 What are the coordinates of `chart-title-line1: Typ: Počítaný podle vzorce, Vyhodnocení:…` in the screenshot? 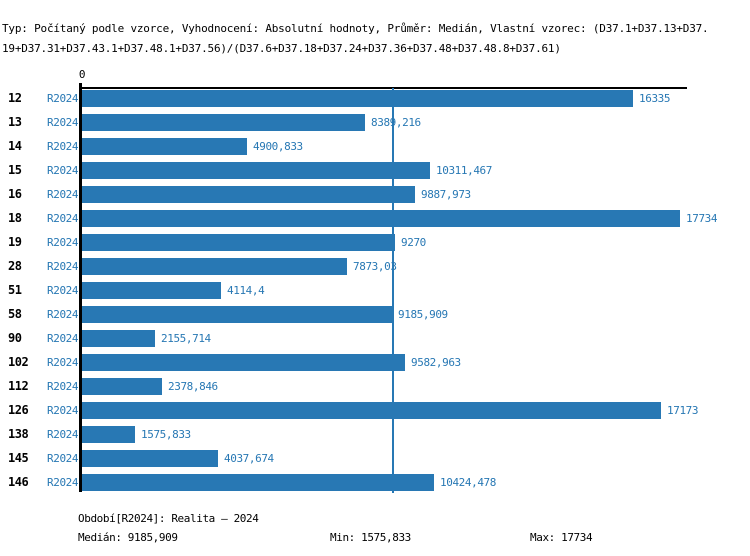 It's located at (355, 28).